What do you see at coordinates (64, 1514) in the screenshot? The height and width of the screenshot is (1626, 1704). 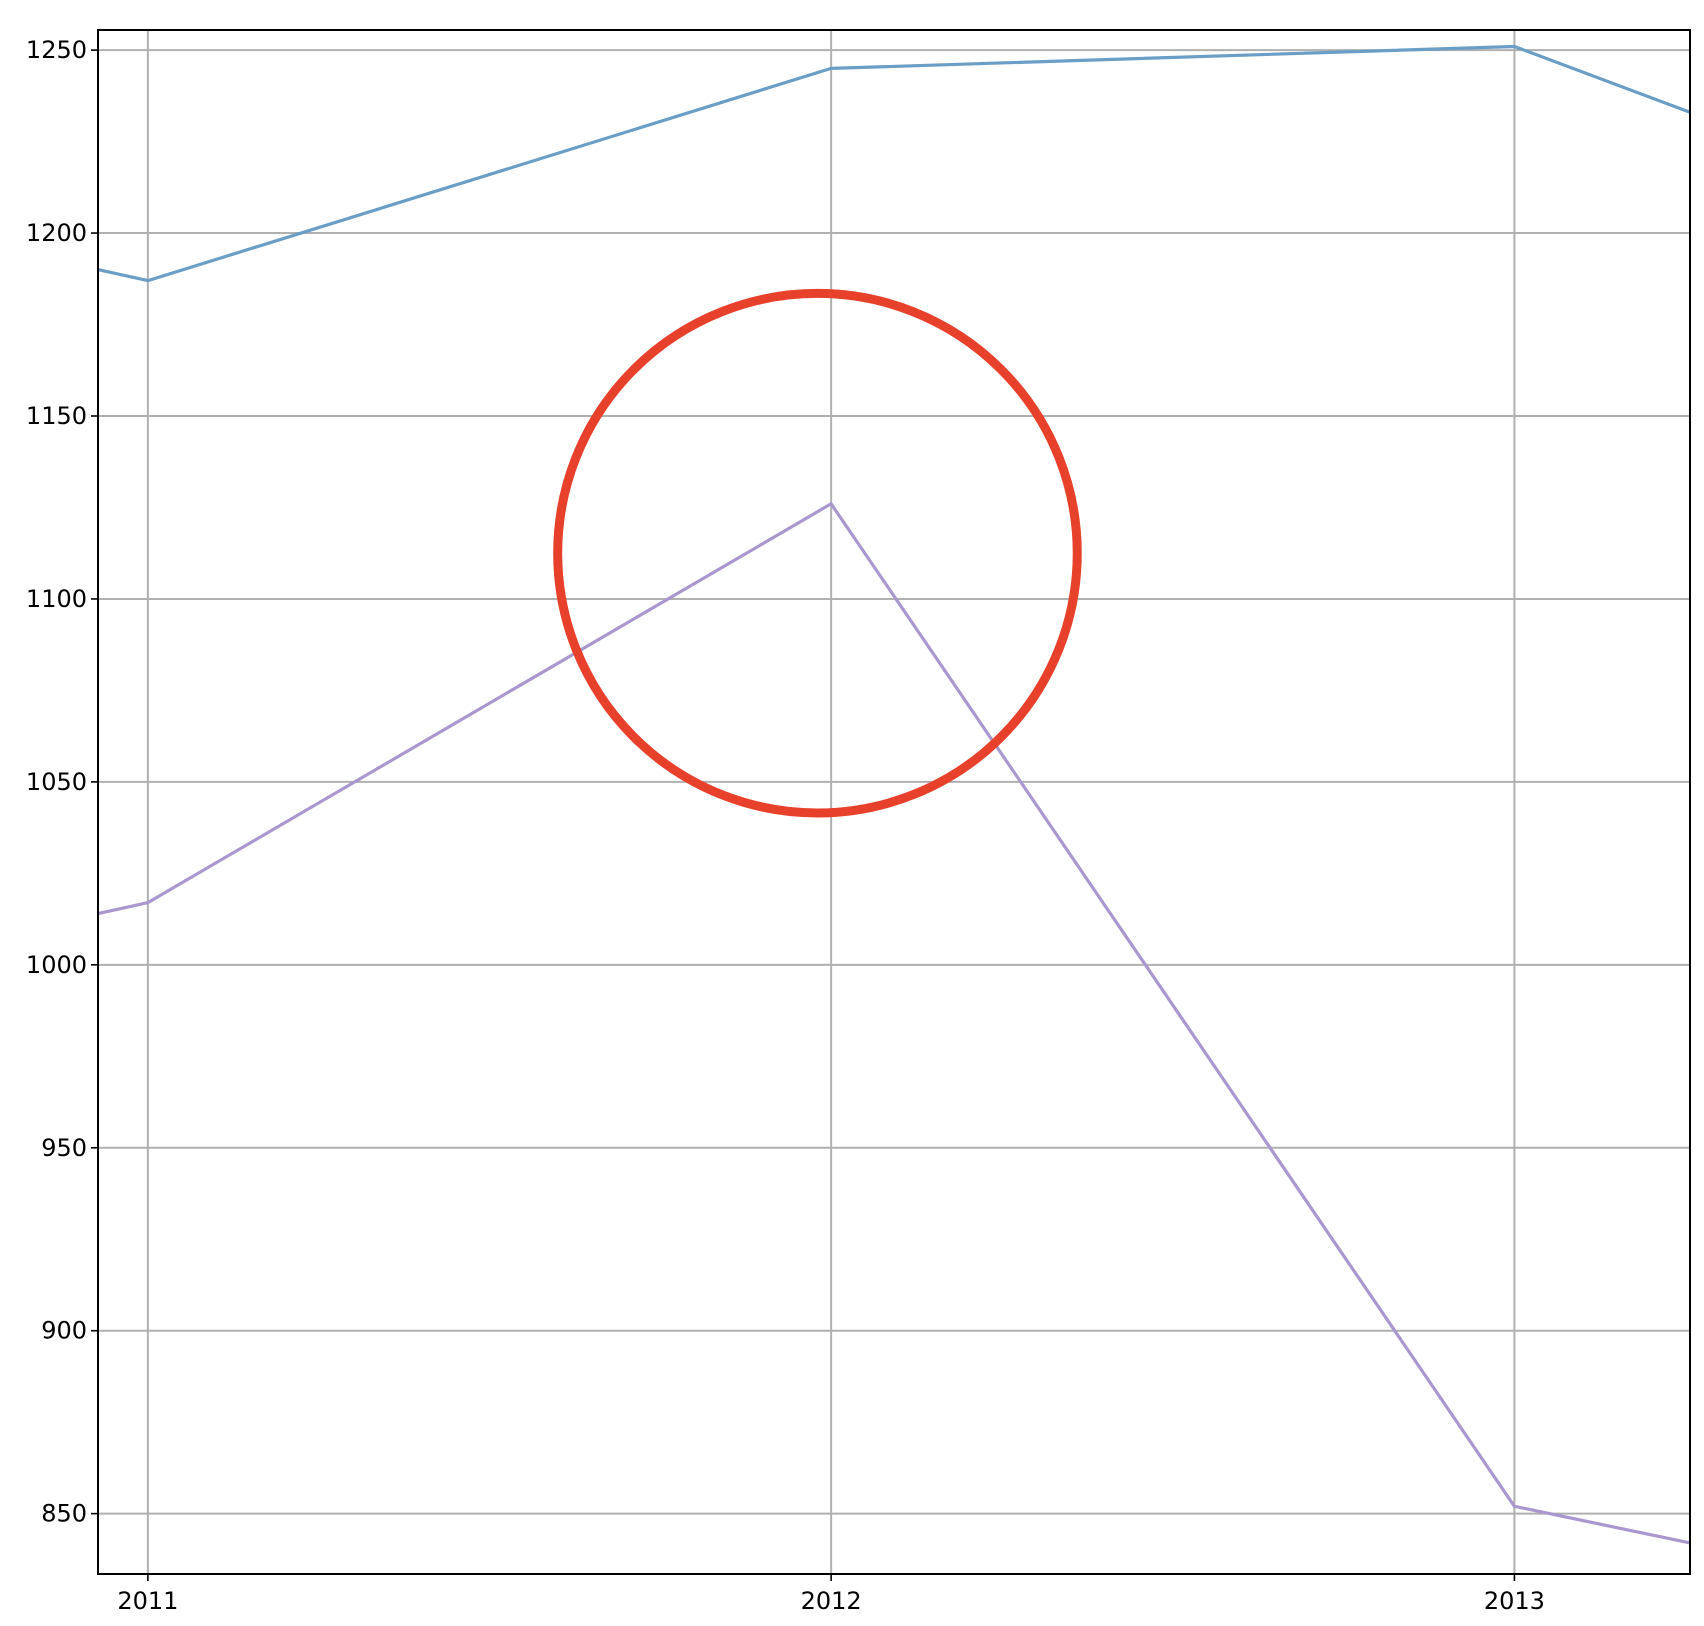 I see `y-tick-label: 850` at bounding box center [64, 1514].